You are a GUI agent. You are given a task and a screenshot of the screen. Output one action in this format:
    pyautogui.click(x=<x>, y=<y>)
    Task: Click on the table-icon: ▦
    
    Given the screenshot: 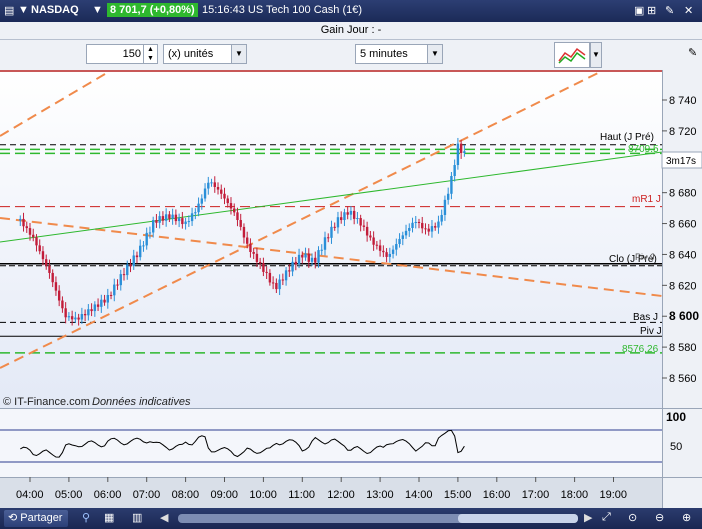 What is the action you would take?
    pyautogui.click(x=109, y=518)
    